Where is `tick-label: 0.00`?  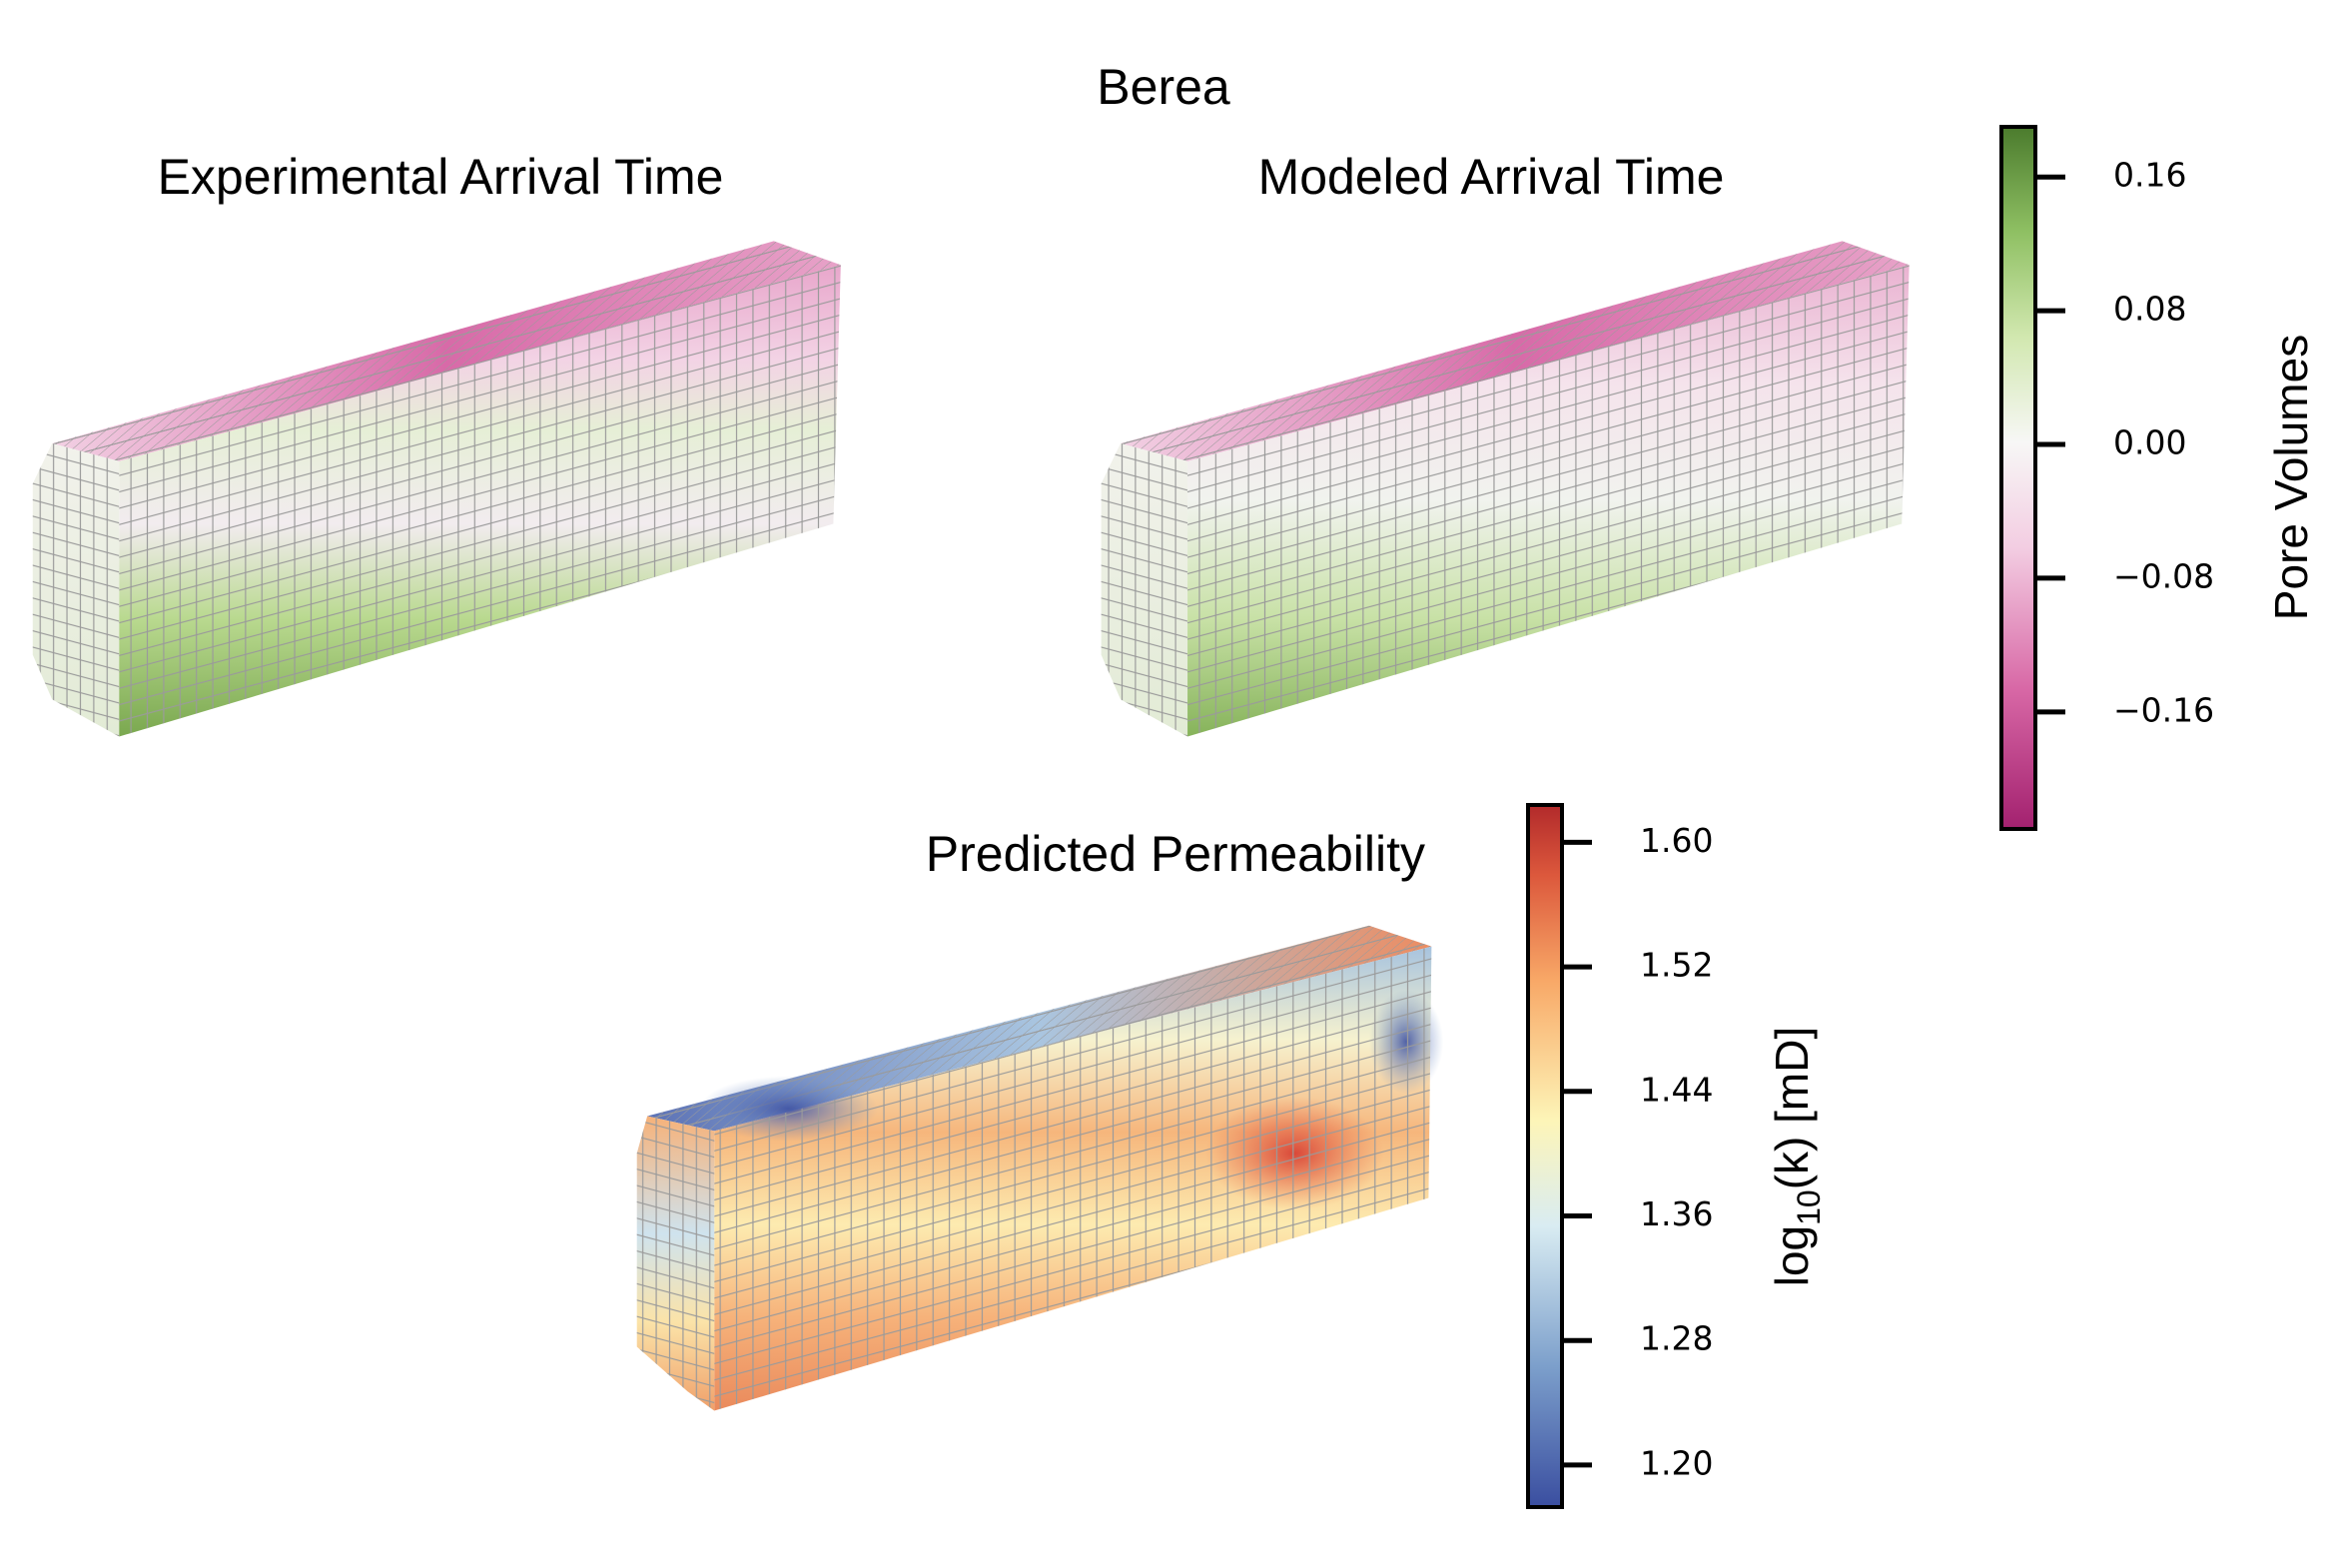
tick-label: 0.00 is located at coordinates (2149, 442).